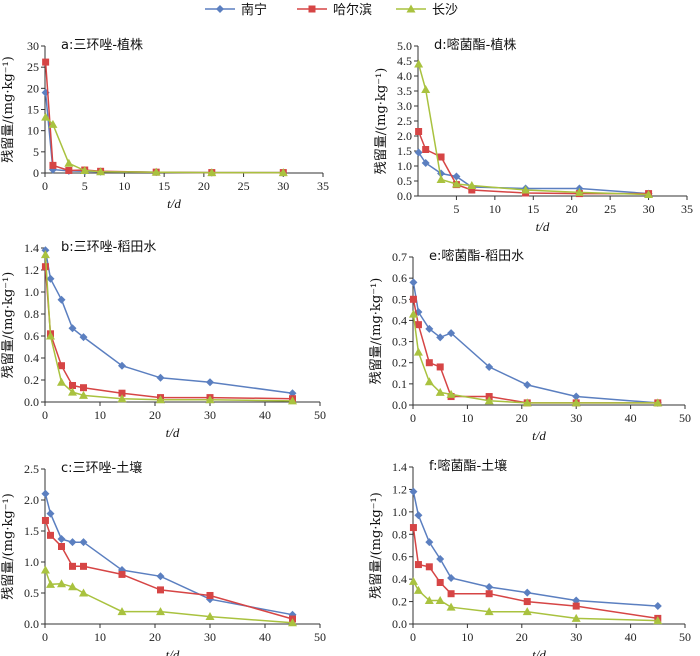  I want to click on series-line-哈尔滨, so click(164, 118).